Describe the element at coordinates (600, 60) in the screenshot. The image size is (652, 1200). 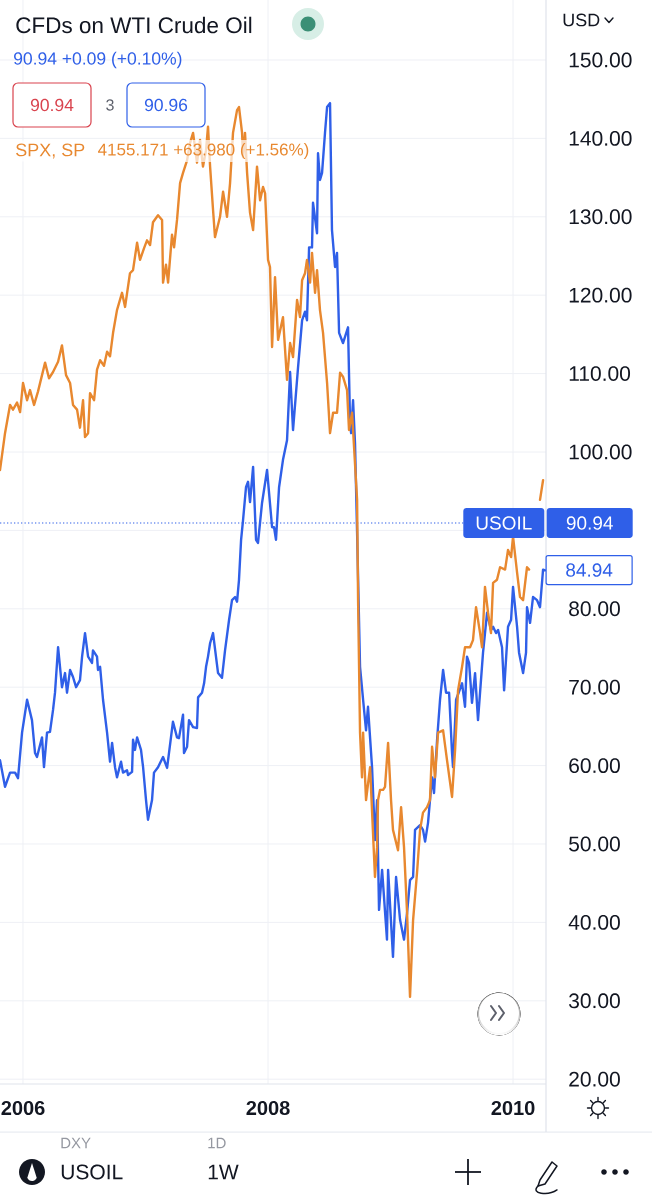
I see `y-tick-label: 150.00` at that location.